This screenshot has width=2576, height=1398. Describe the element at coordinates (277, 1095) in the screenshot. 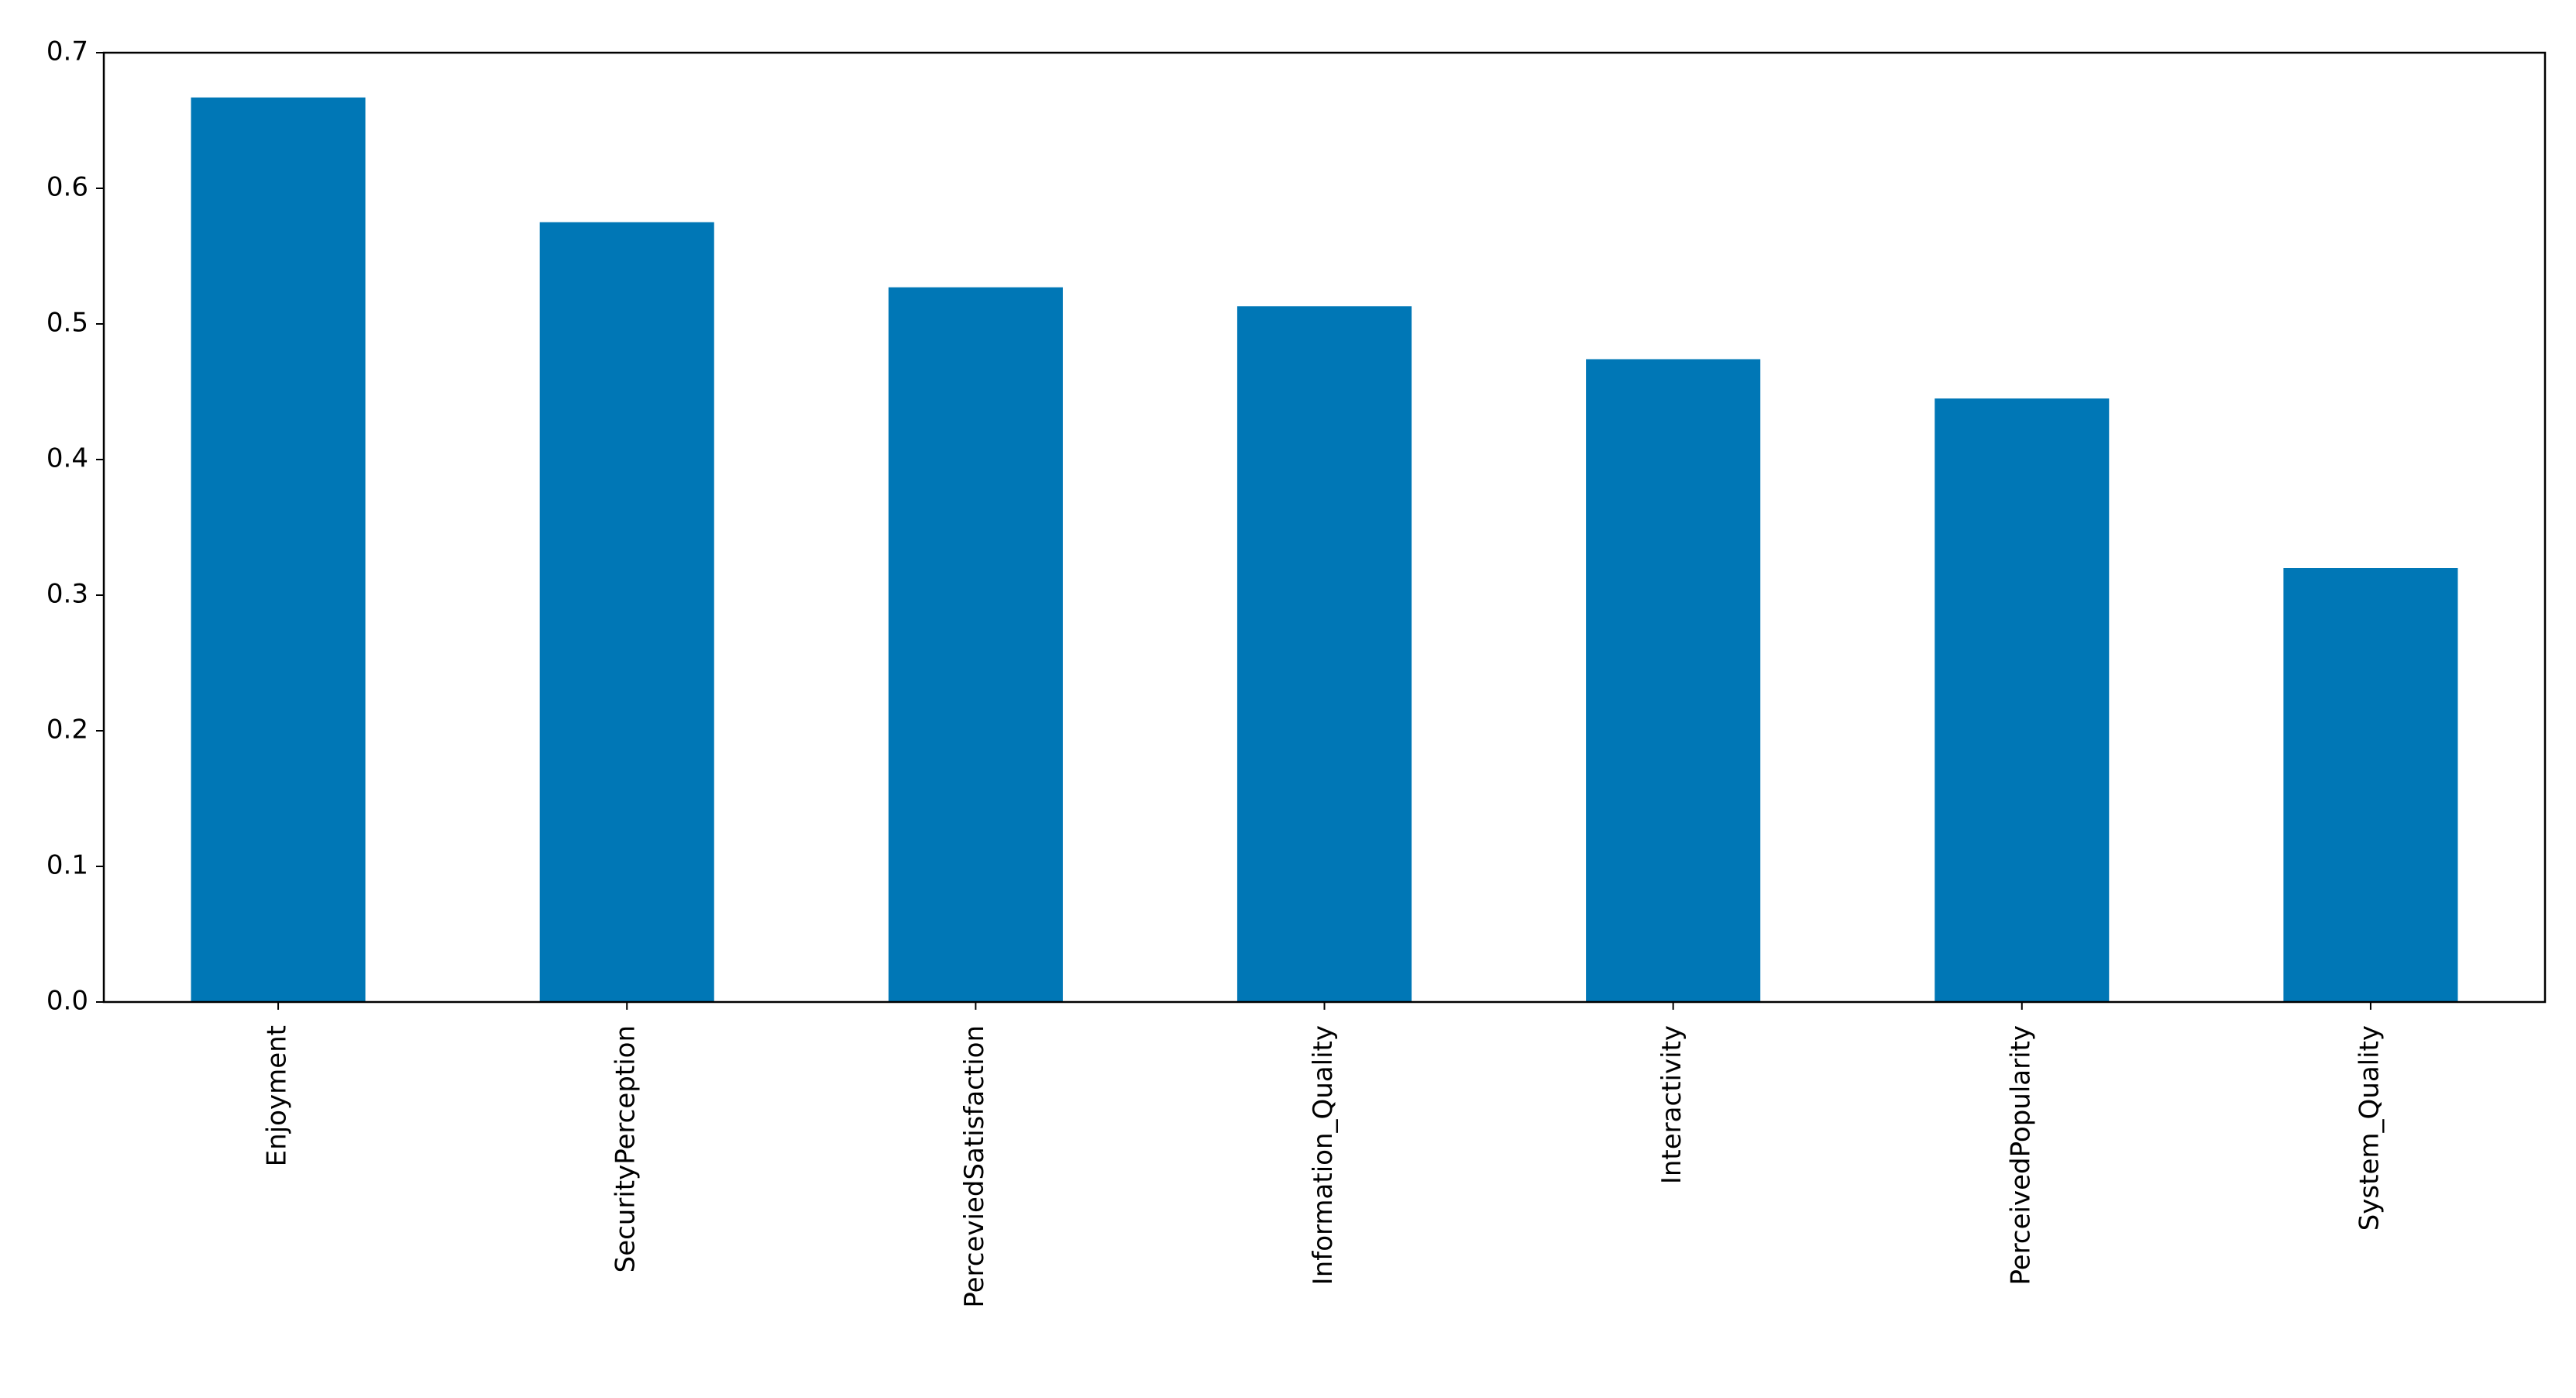

I see `x-tick-label: Enjoyment` at that location.